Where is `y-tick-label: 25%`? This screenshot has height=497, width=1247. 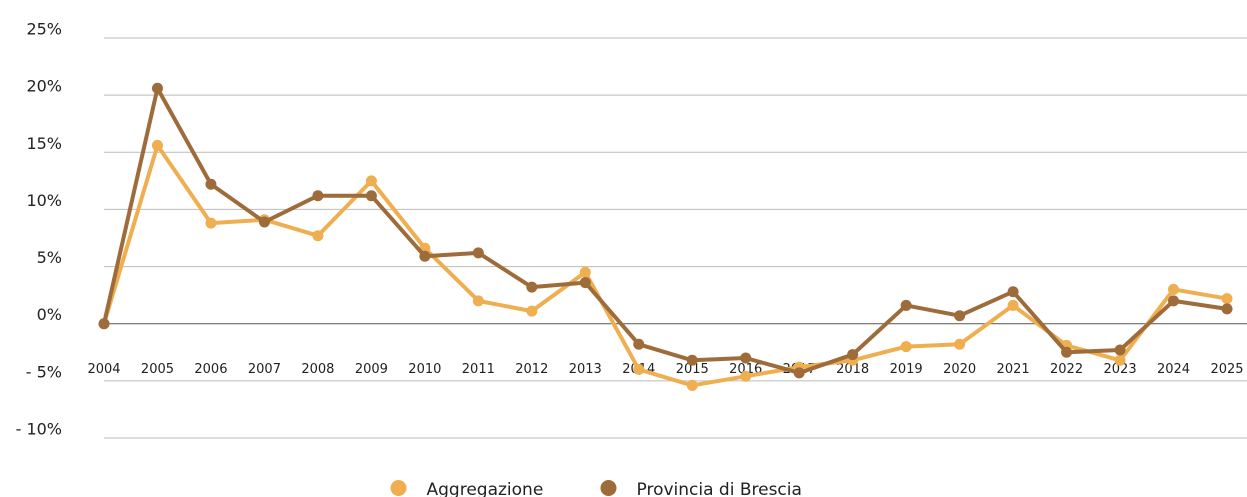 y-tick-label: 25% is located at coordinates (44, 29).